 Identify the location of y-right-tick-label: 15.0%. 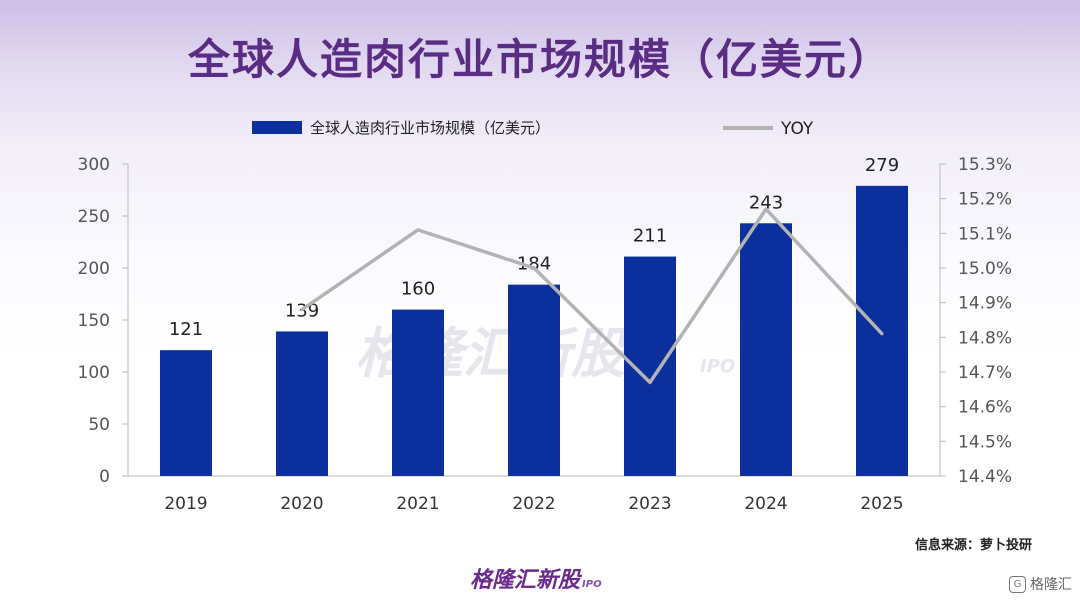
(985, 269).